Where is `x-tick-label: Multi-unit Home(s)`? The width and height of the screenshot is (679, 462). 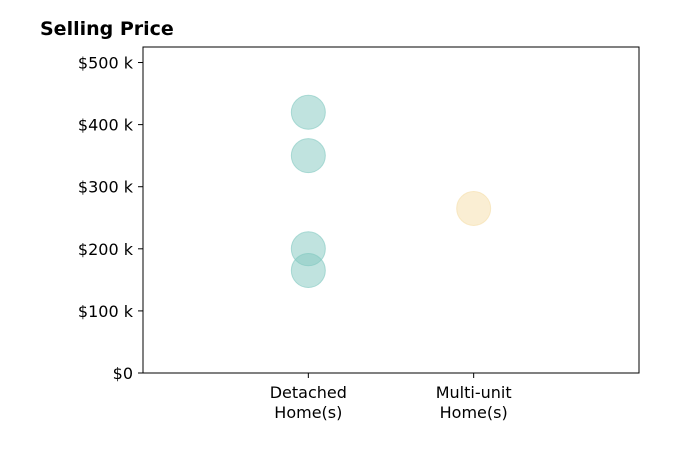
x-tick-label: Multi-unit Home(s) is located at coordinates (474, 402).